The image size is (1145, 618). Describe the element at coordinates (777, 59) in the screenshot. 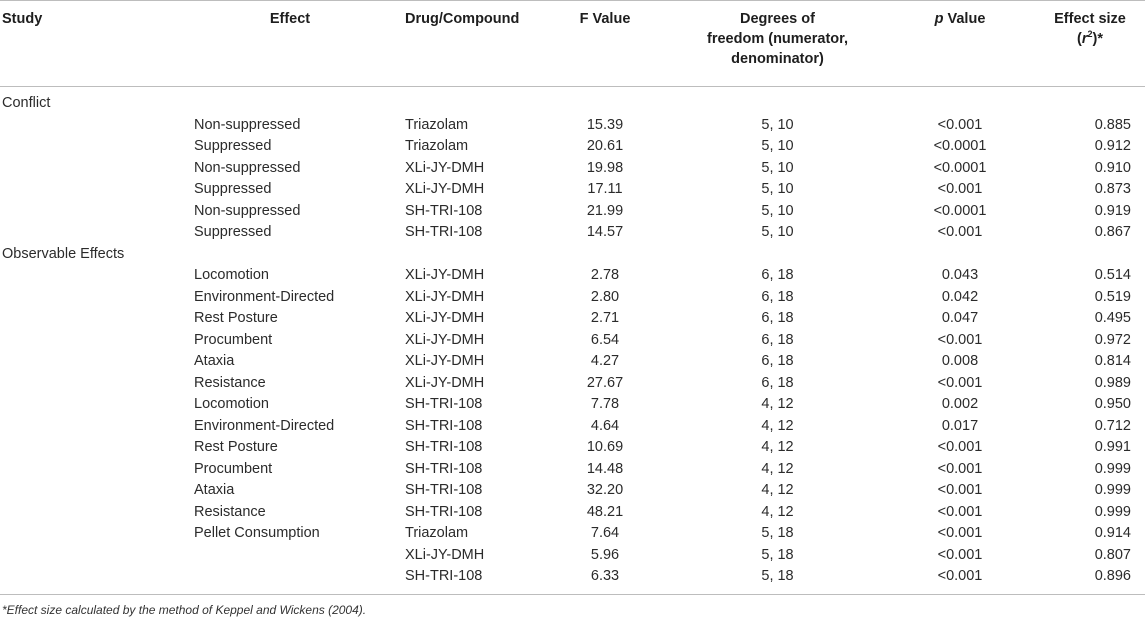

I see `header-dof-line3: denominator)` at that location.